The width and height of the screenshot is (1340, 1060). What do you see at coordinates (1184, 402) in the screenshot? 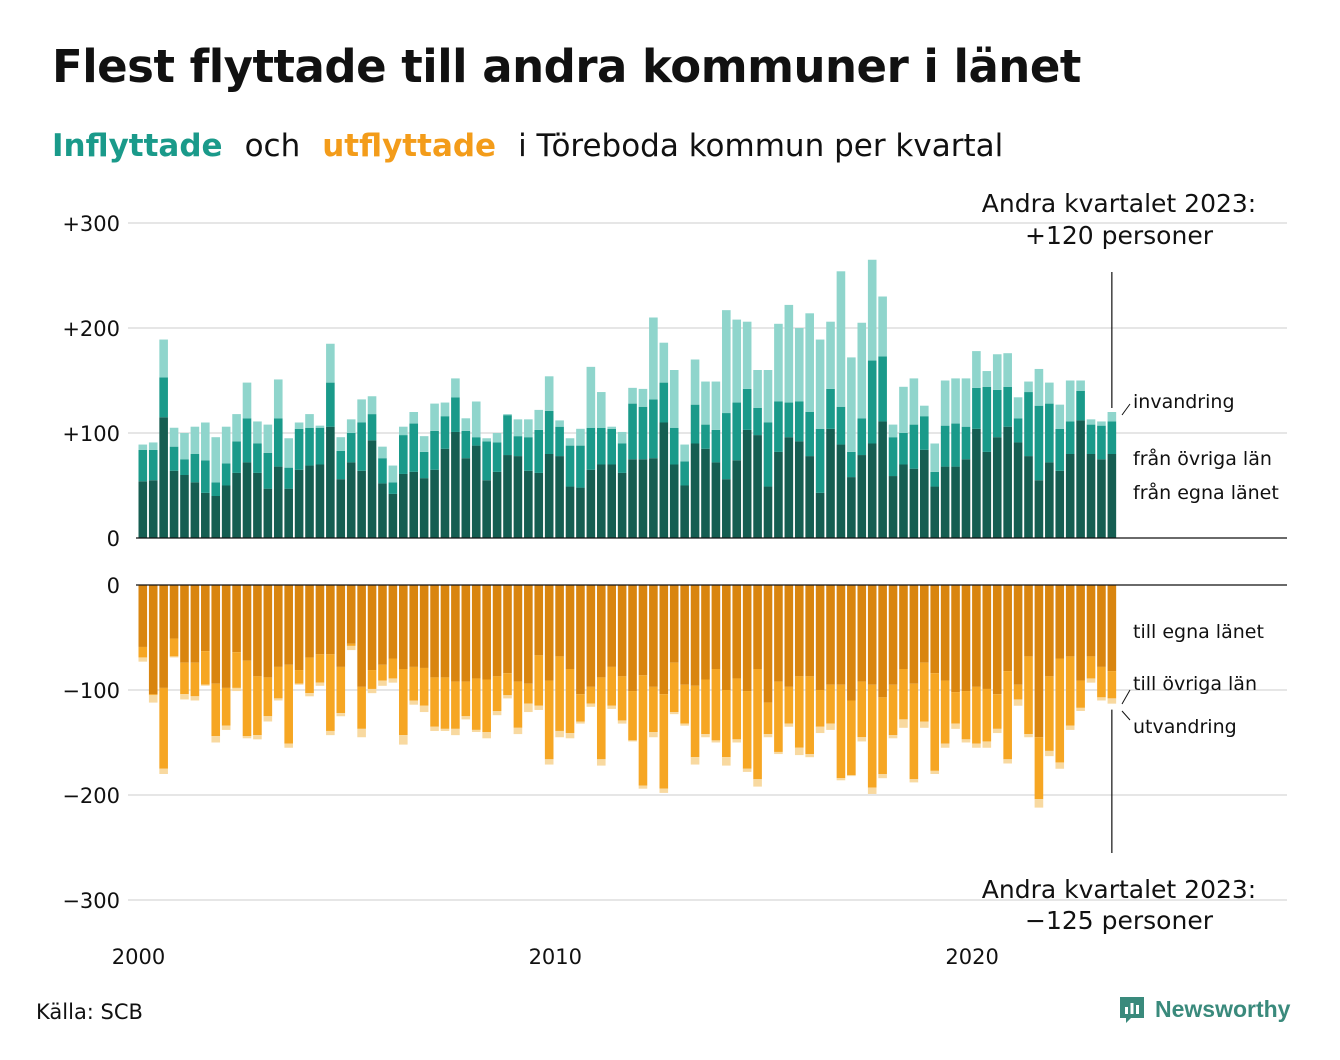
I see `series-label-in: invandring` at bounding box center [1184, 402].